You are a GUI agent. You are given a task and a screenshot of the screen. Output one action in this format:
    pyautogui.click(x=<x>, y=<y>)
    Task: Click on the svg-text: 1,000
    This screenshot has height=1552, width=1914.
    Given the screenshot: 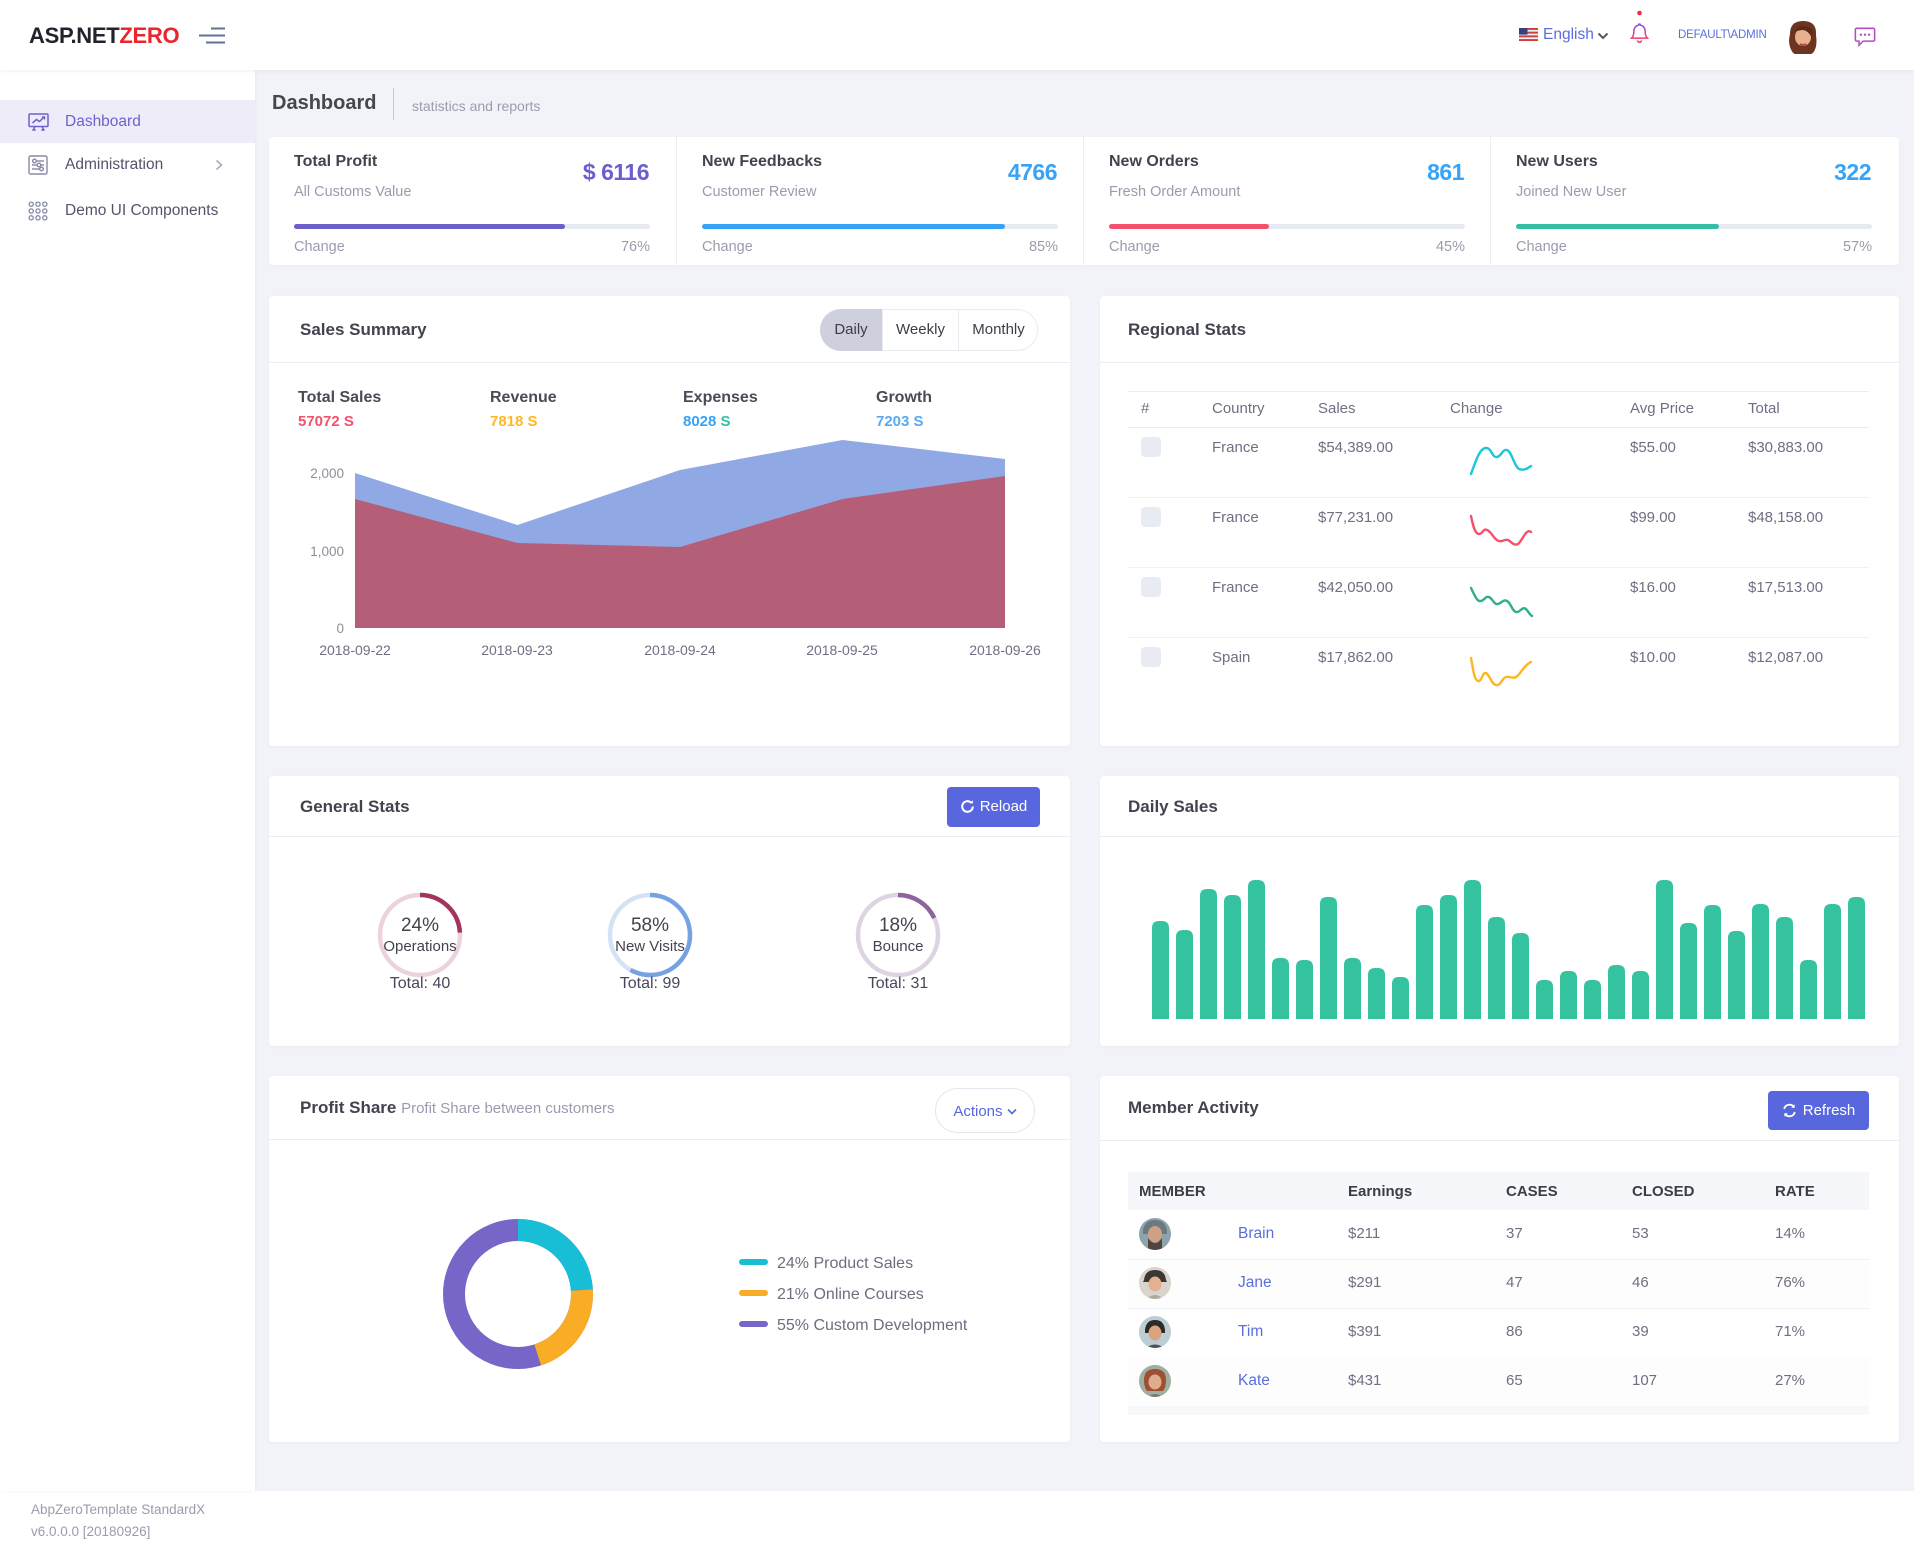 What is the action you would take?
    pyautogui.click(x=327, y=551)
    